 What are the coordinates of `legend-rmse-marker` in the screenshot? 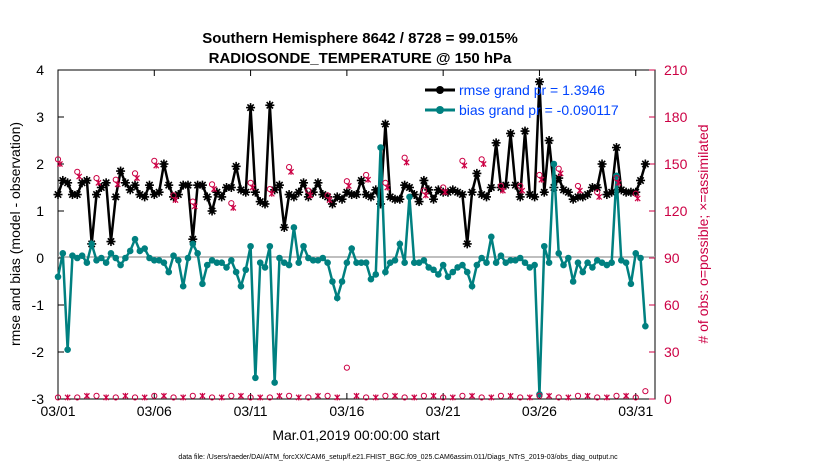 It's located at (440, 90).